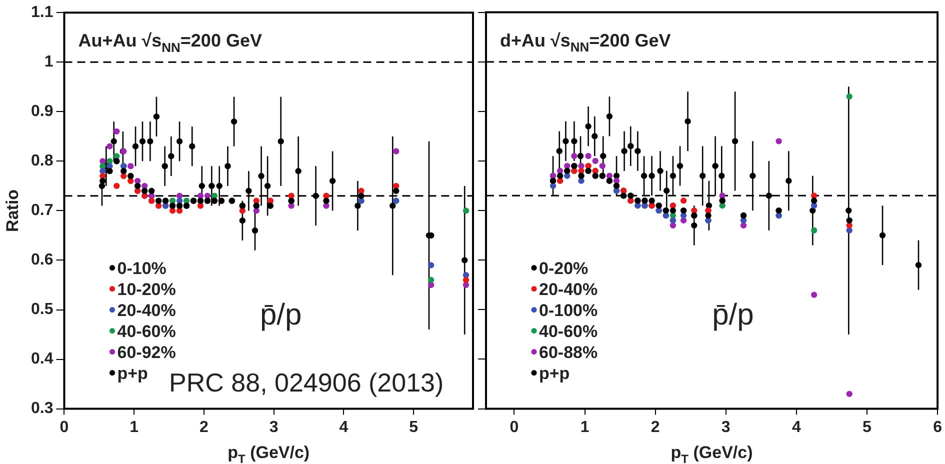 The width and height of the screenshot is (945, 464). I want to click on y-tick-label: 1.1, so click(42, 13).